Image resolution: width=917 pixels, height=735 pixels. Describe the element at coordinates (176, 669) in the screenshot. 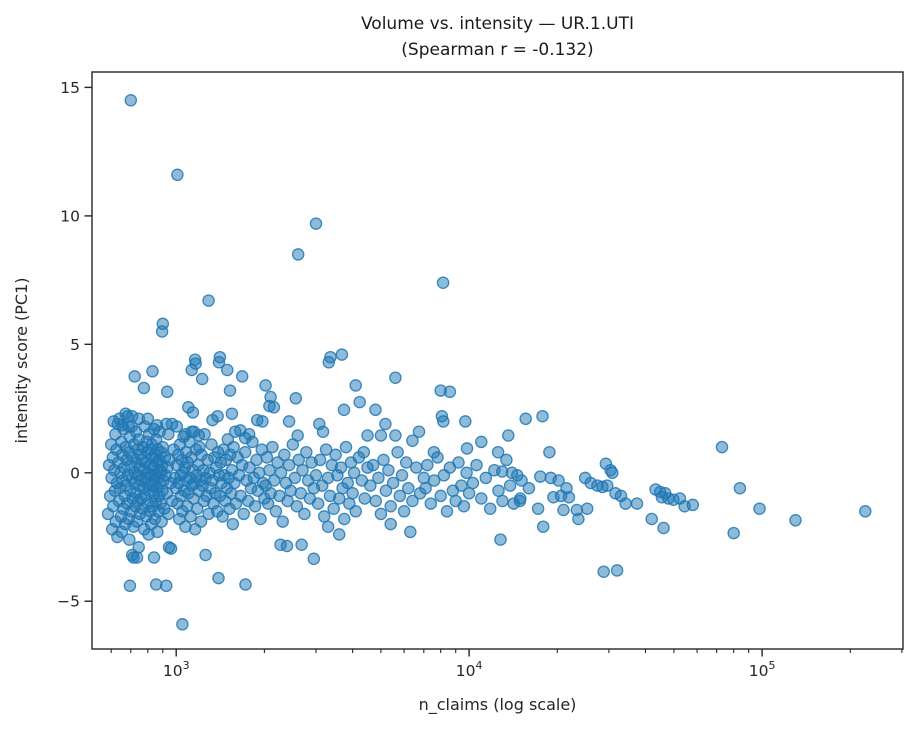

I see `x-tick-label: 10³` at that location.